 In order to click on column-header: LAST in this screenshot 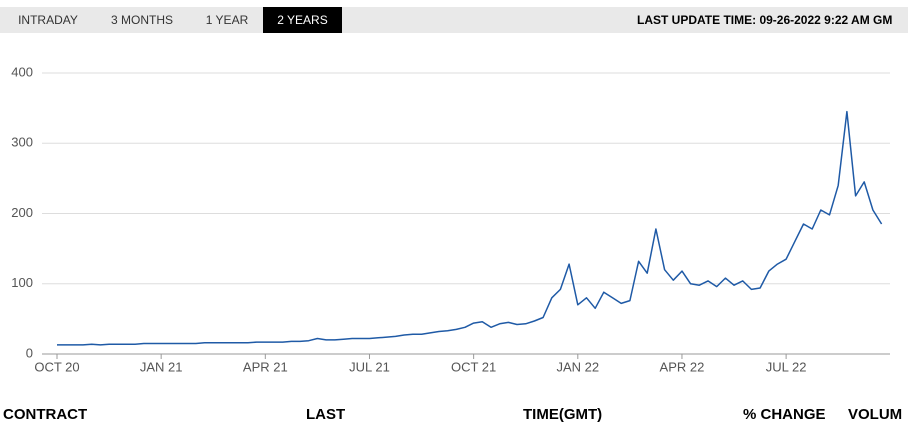, I will do `click(326, 414)`.